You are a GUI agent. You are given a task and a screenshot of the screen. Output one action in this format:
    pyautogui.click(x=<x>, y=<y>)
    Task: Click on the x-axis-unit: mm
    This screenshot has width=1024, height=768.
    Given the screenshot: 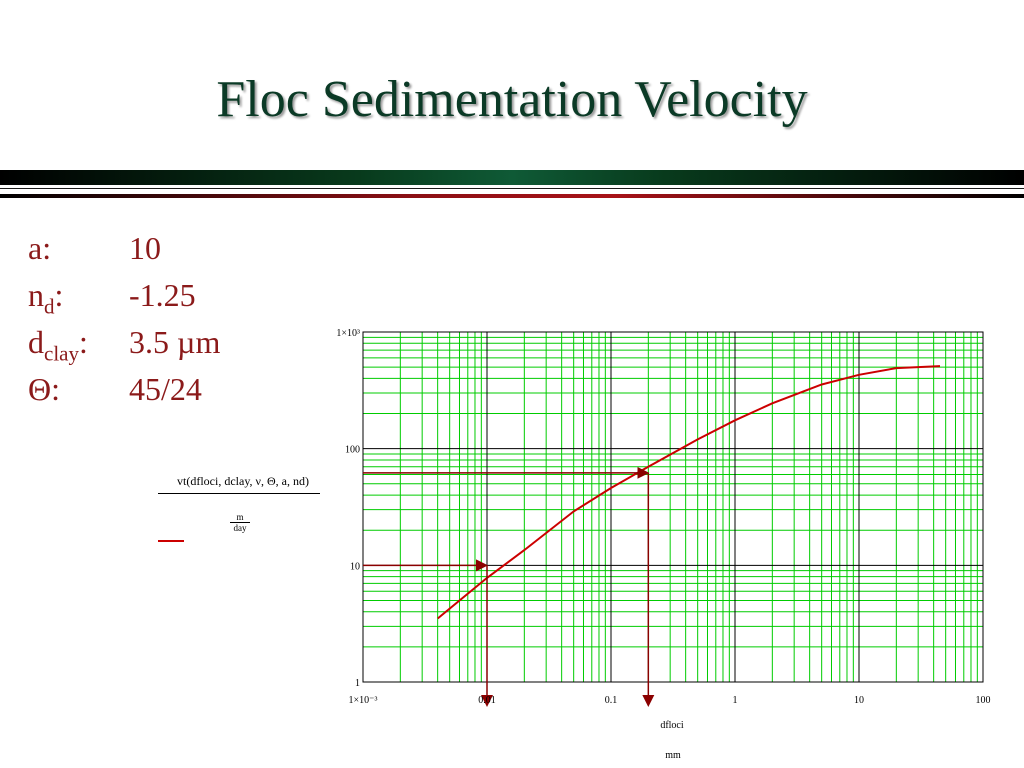 What is the action you would take?
    pyautogui.click(x=673, y=755)
    